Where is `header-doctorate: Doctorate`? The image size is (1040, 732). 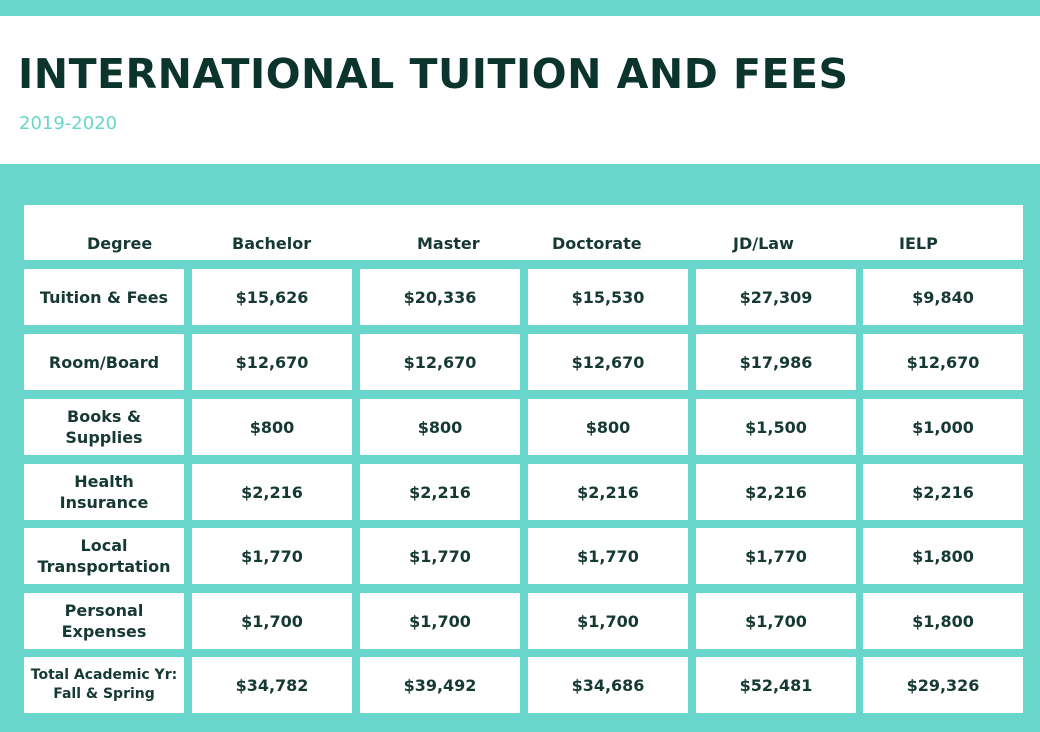
header-doctorate: Doctorate is located at coordinates (597, 243).